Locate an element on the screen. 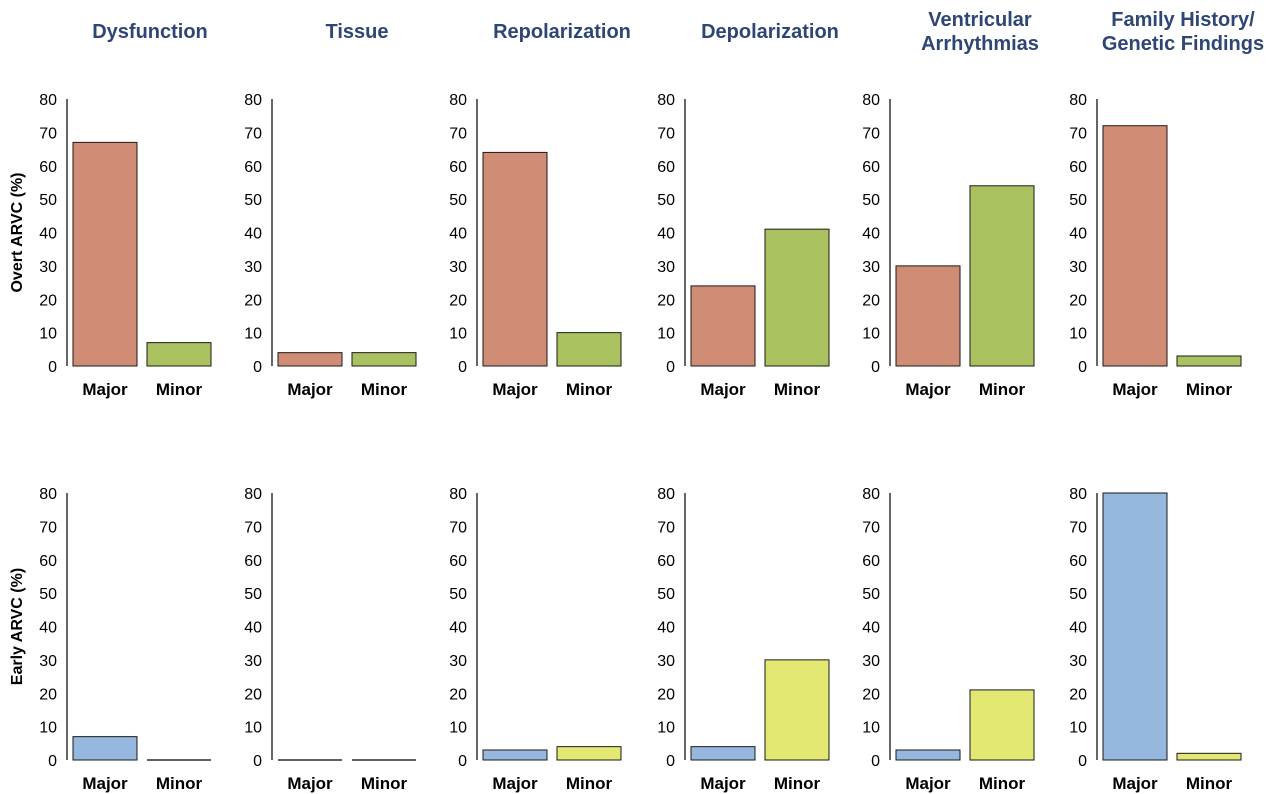  bar-r2c6-major is located at coordinates (1135, 626).